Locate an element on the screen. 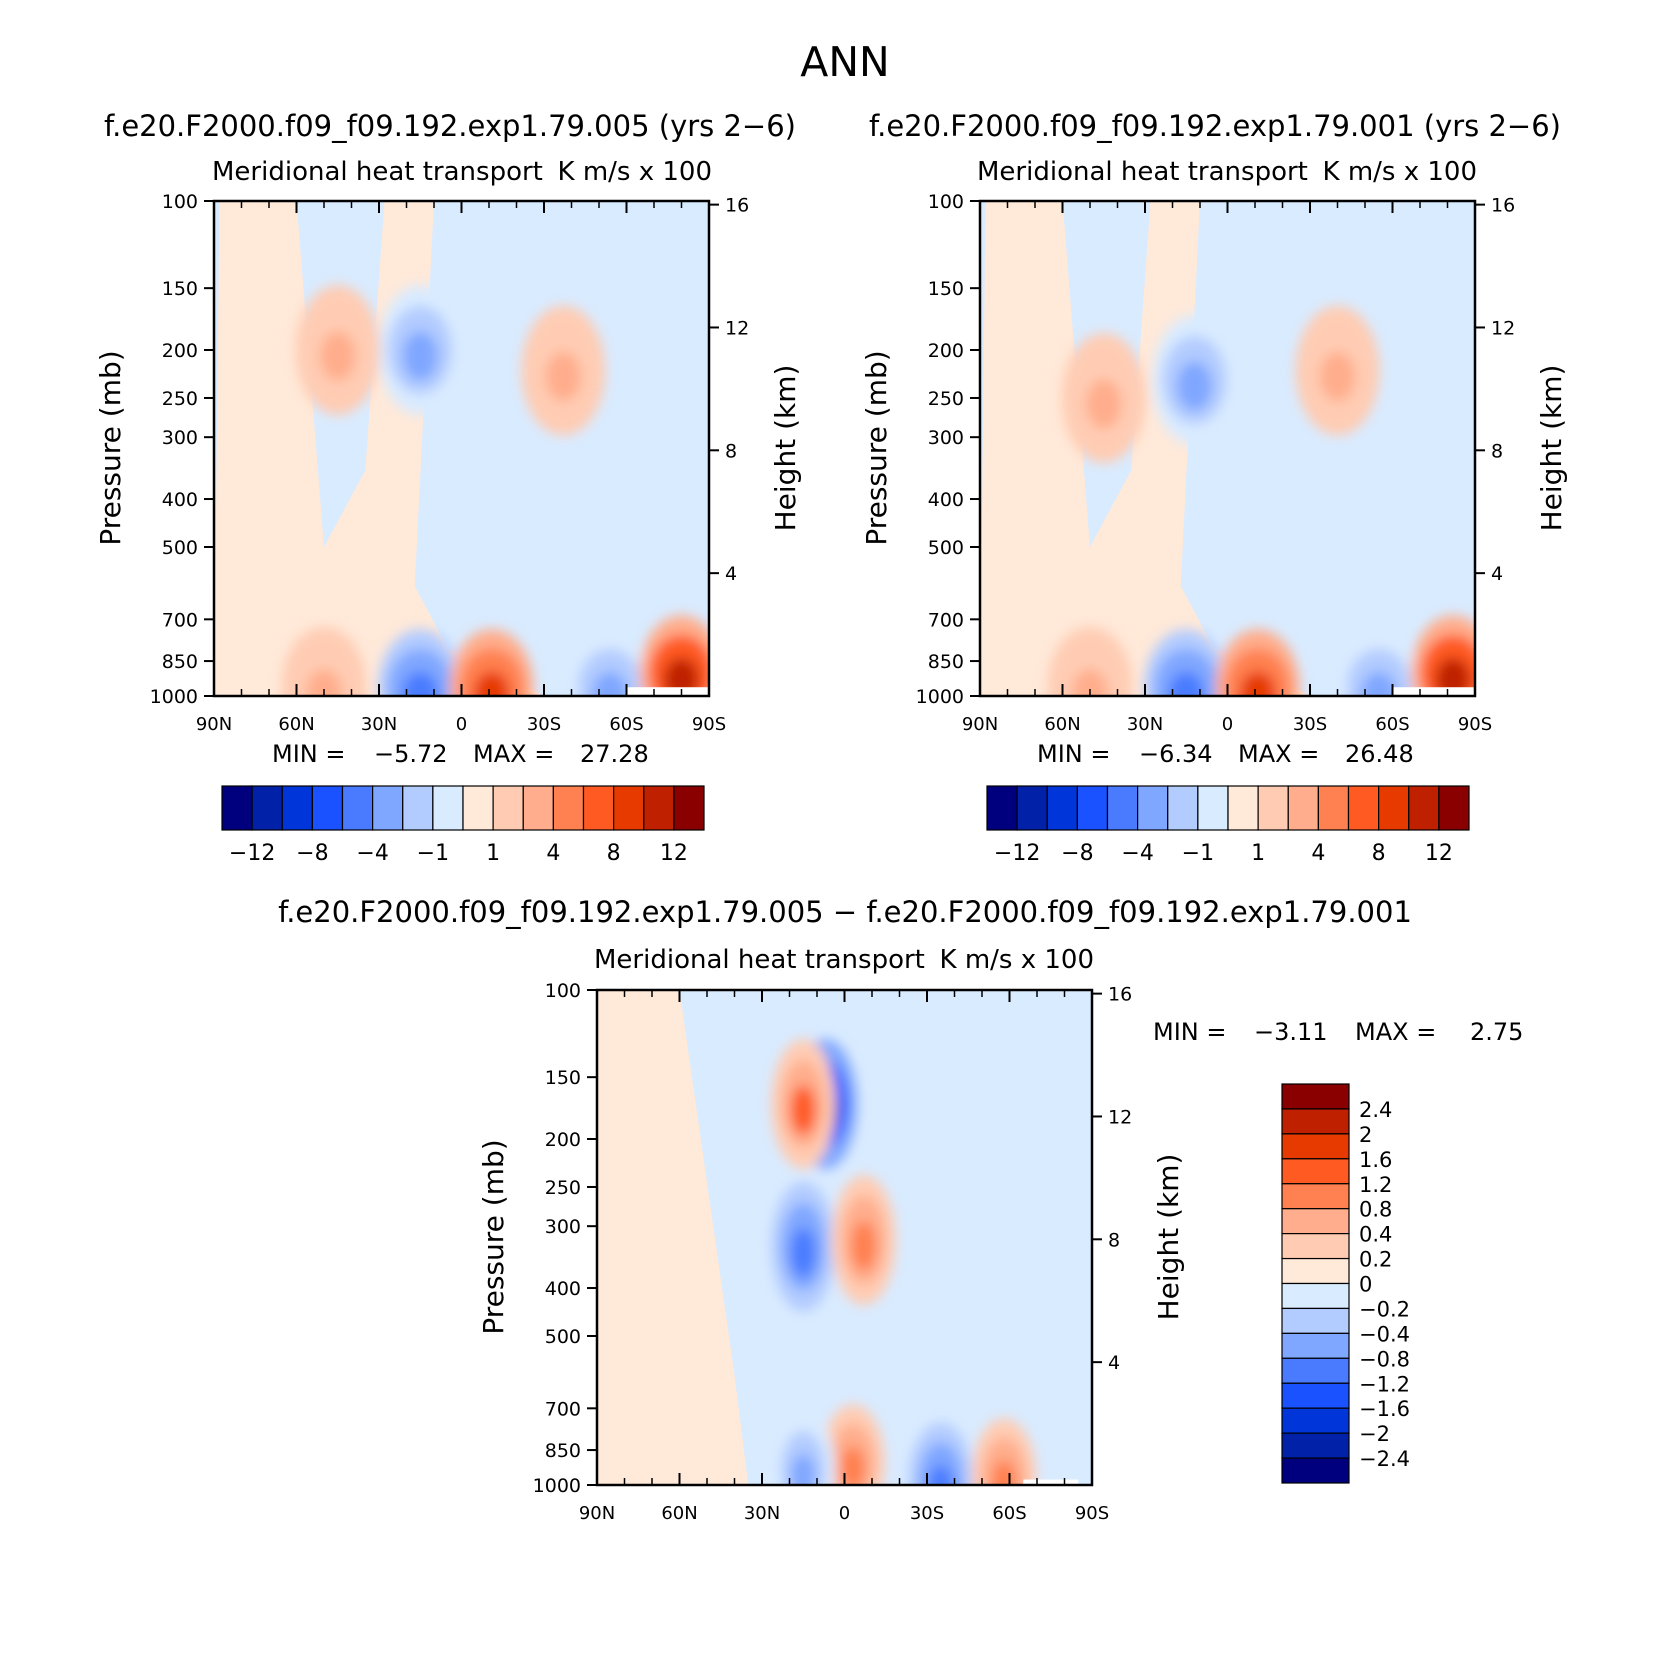 This screenshot has width=1674, height=1672. colorbar-tick-label: −1.6 is located at coordinates (1384, 1409).